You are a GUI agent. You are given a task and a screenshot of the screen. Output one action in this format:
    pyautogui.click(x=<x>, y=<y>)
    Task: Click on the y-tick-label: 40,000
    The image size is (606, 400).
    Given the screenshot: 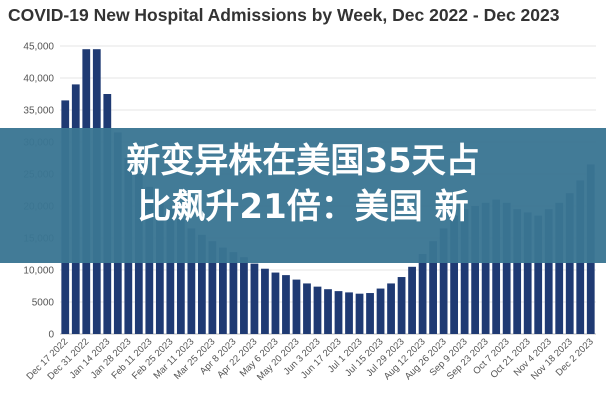 What is the action you would take?
    pyautogui.click(x=38, y=79)
    